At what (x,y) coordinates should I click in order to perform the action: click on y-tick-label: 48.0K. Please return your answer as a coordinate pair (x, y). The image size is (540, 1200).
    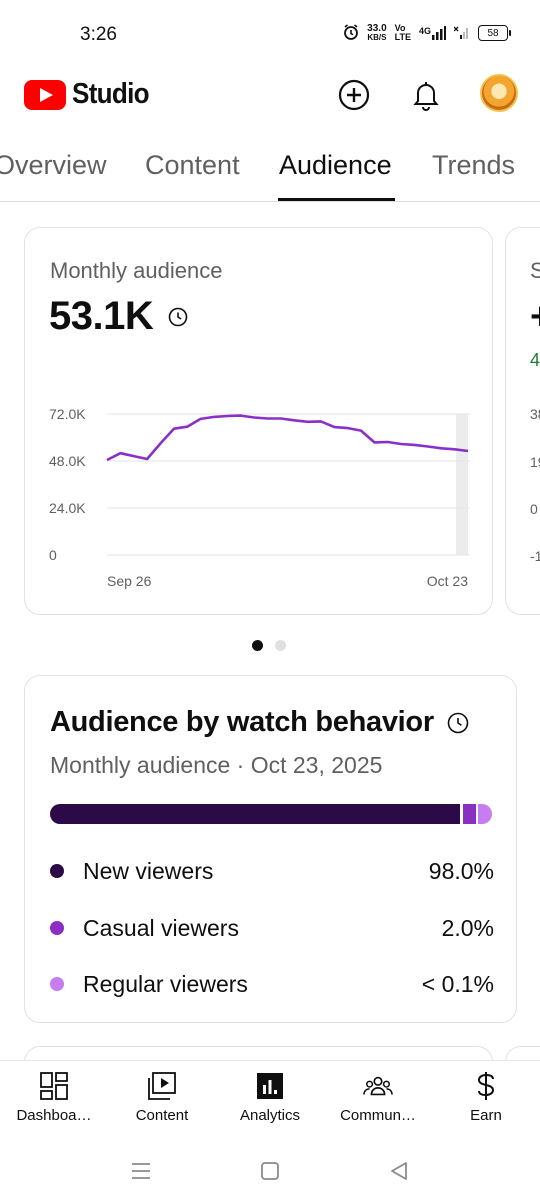
    Looking at the image, I should click on (67, 461).